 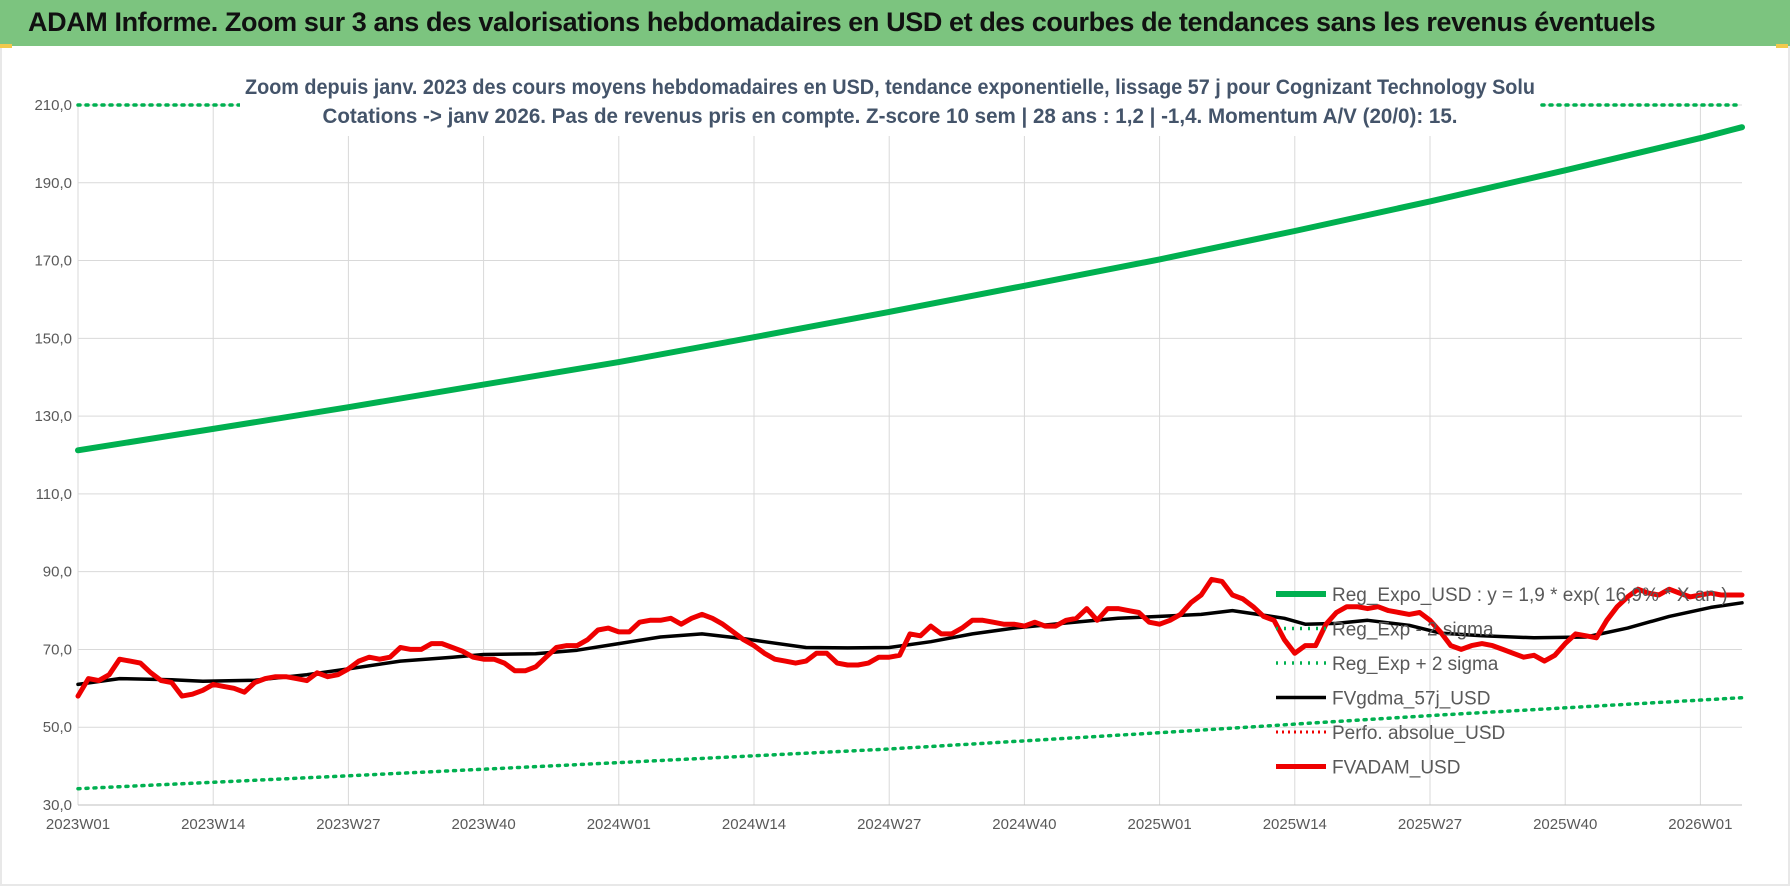 What do you see at coordinates (1418, 733) in the screenshot?
I see `legend-label: Perfo. absolue_USD` at bounding box center [1418, 733].